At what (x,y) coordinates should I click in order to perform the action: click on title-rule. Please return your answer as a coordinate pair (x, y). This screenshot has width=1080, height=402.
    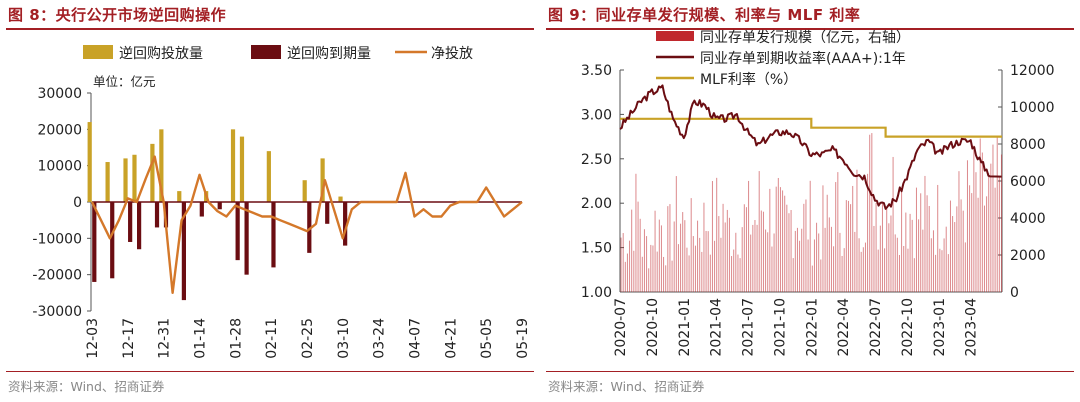
    Looking at the image, I should click on (270, 29).